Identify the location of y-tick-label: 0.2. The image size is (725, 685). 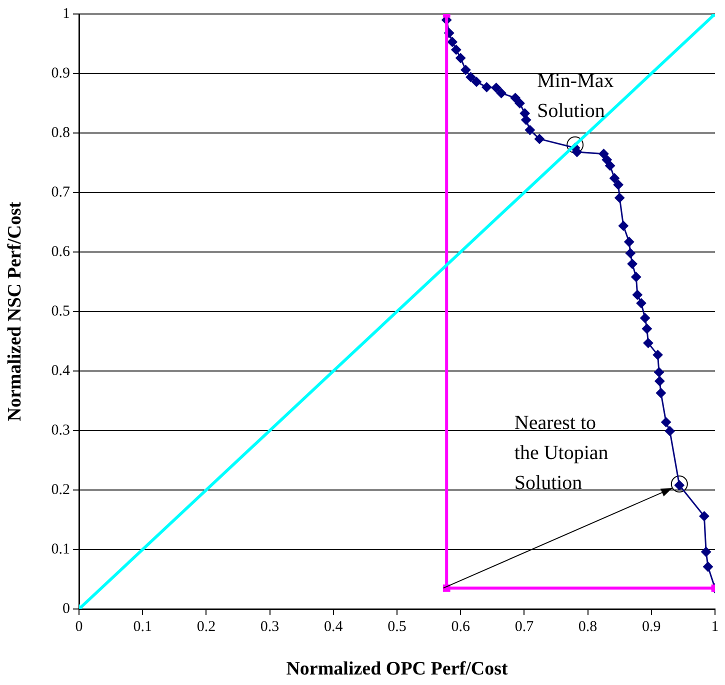
(60, 490).